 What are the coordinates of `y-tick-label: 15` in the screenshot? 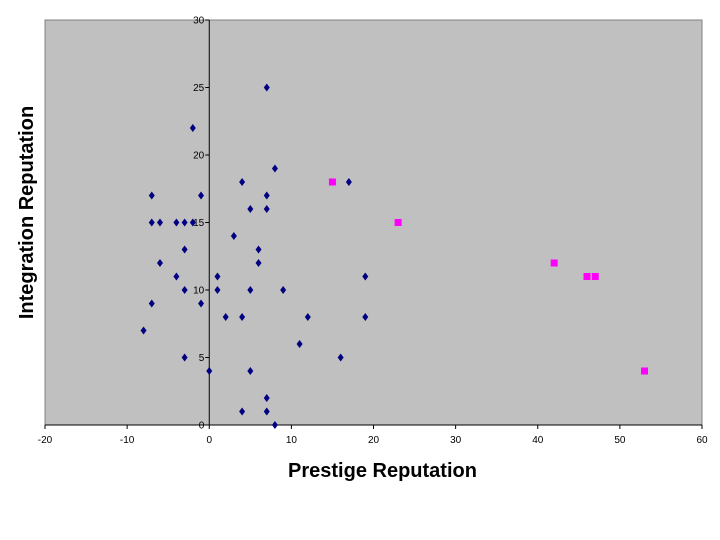 It's located at (199, 223).